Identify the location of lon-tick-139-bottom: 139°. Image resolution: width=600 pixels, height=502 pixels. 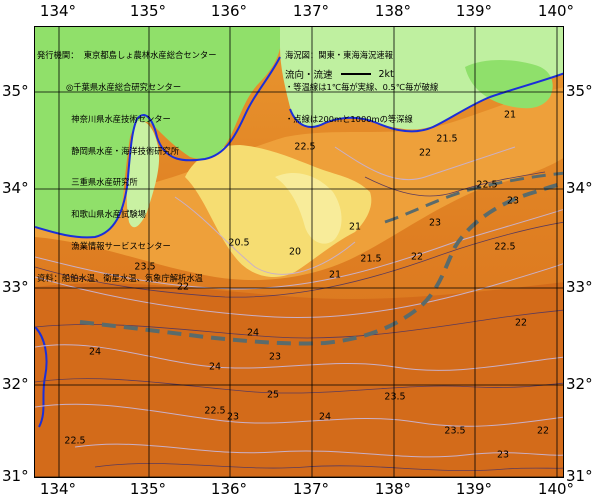
(474, 489).